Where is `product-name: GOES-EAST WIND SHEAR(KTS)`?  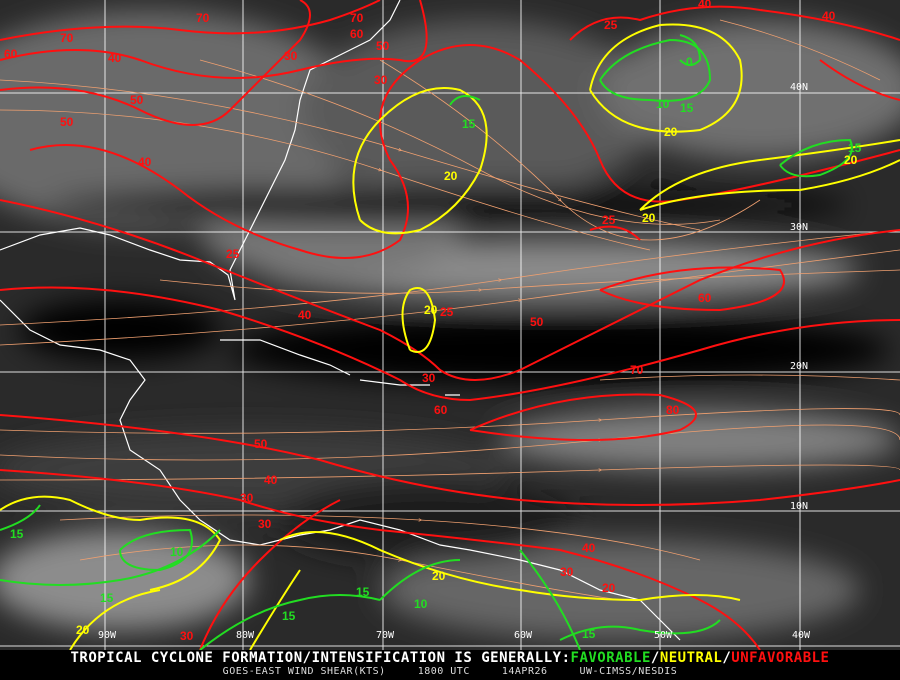
product-name: GOES-EAST WIND SHEAR(KTS) is located at coordinates (304, 671).